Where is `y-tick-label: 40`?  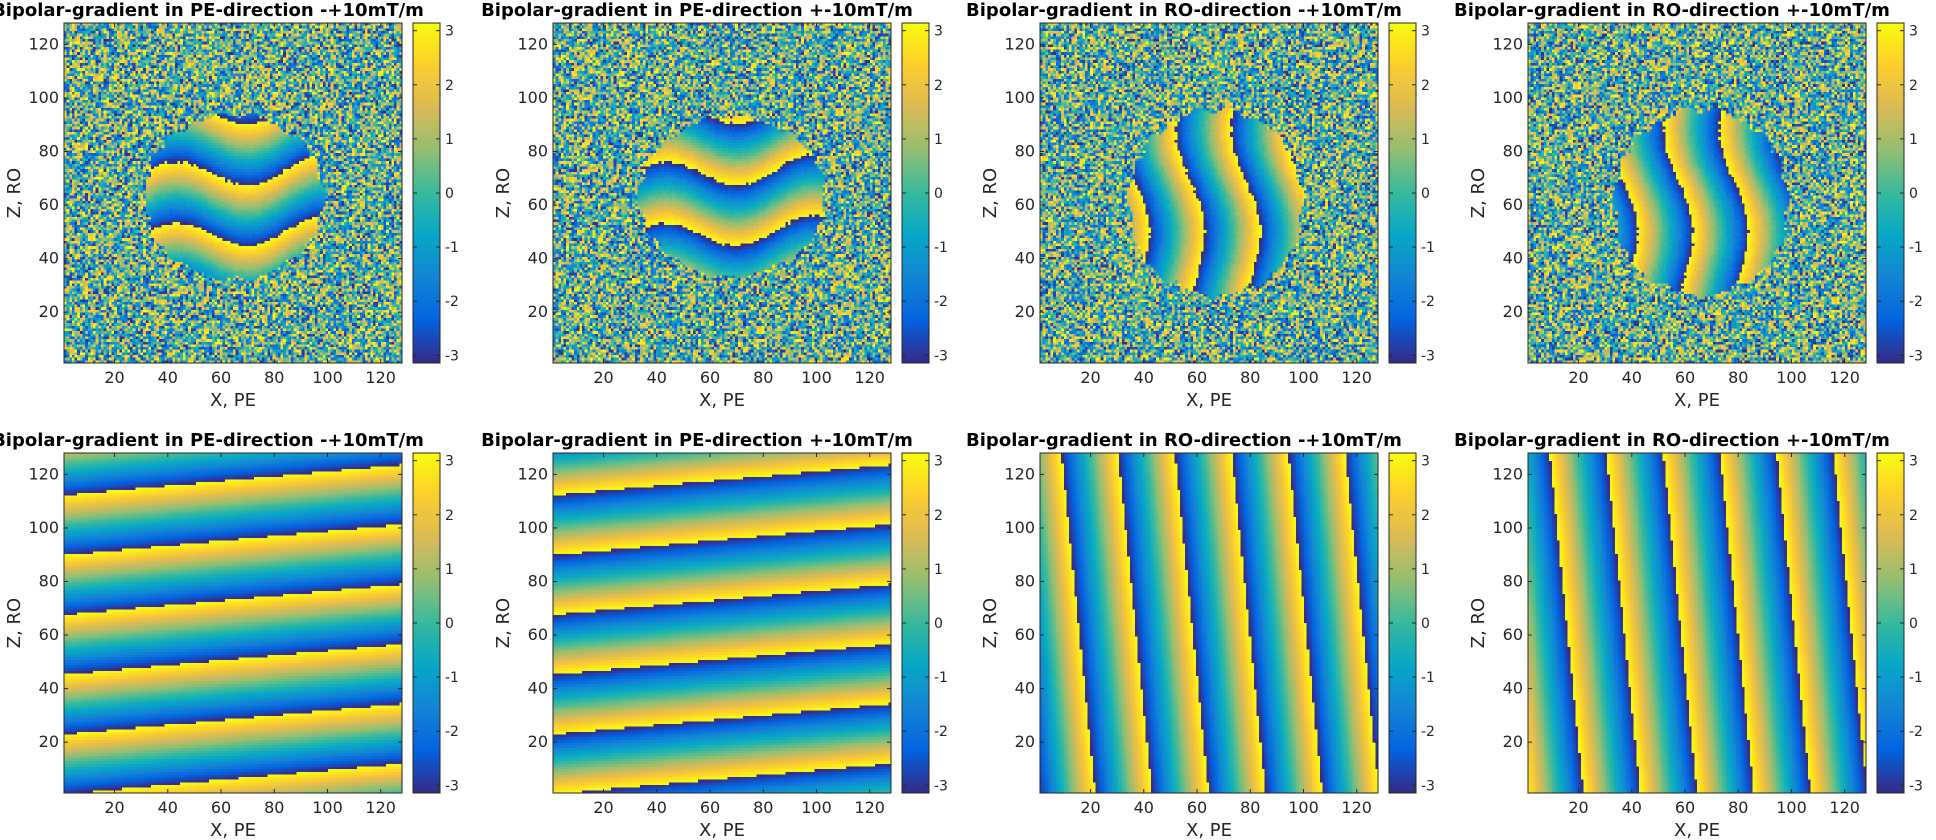
y-tick-label: 40 is located at coordinates (538, 258).